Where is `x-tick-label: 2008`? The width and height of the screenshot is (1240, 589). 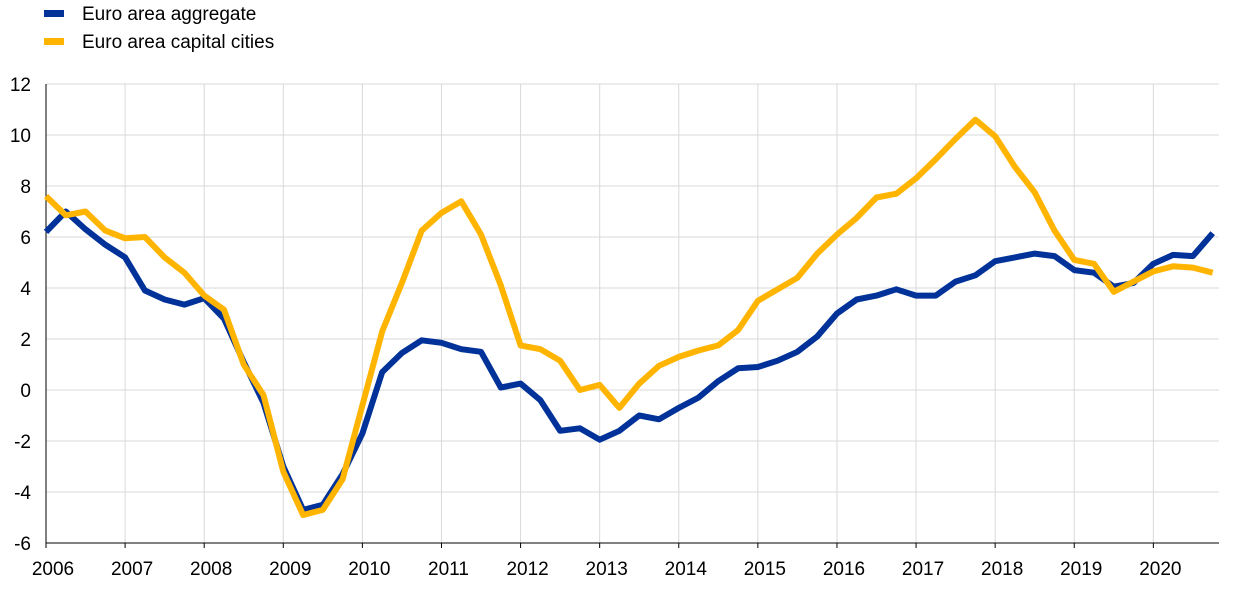 x-tick-label: 2008 is located at coordinates (211, 569).